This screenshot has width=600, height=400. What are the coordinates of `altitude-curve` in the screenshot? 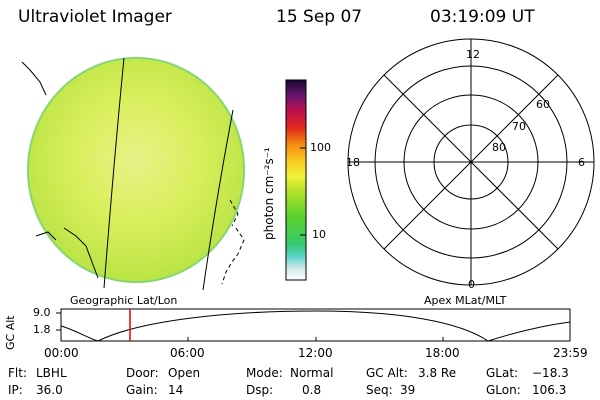 It's located at (315, 326).